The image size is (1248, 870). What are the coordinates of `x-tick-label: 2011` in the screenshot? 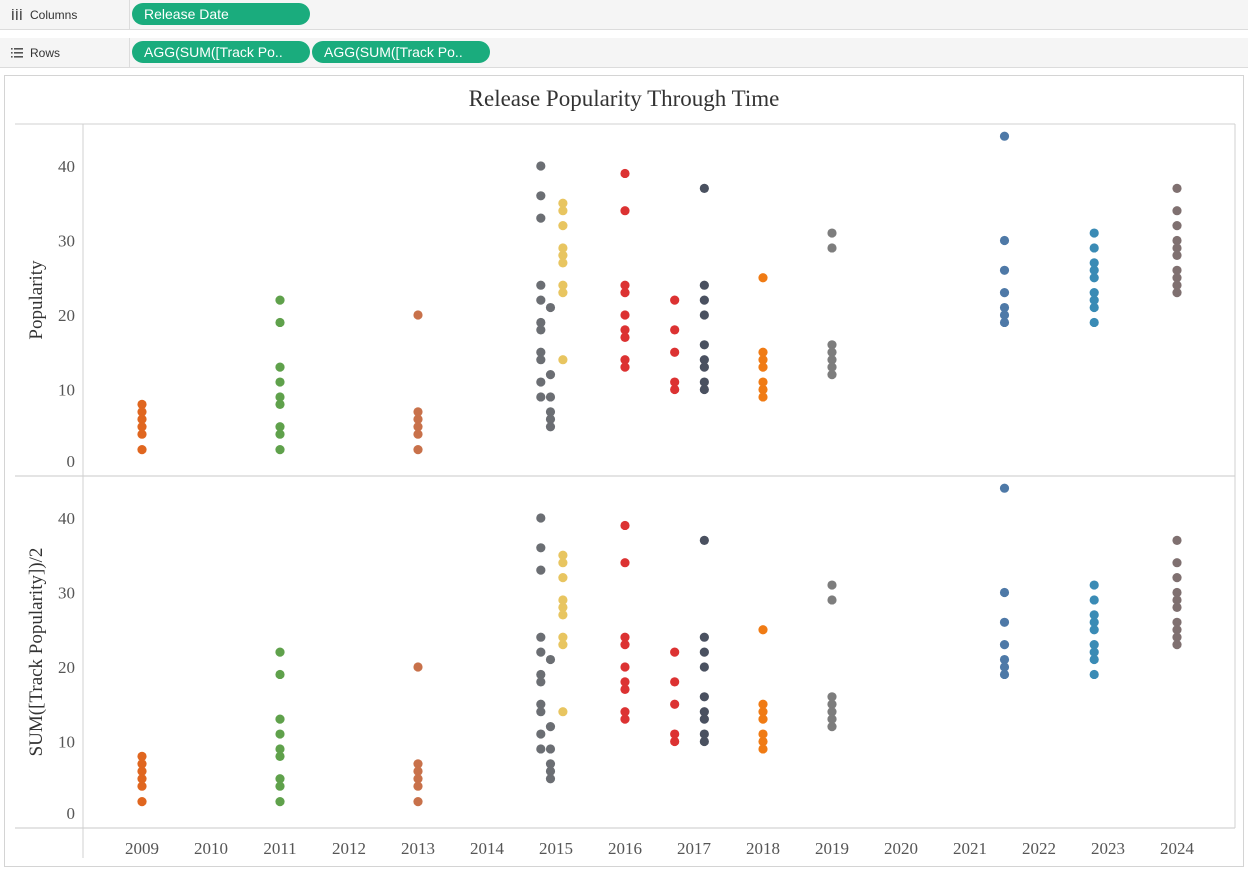 It's located at (279, 848).